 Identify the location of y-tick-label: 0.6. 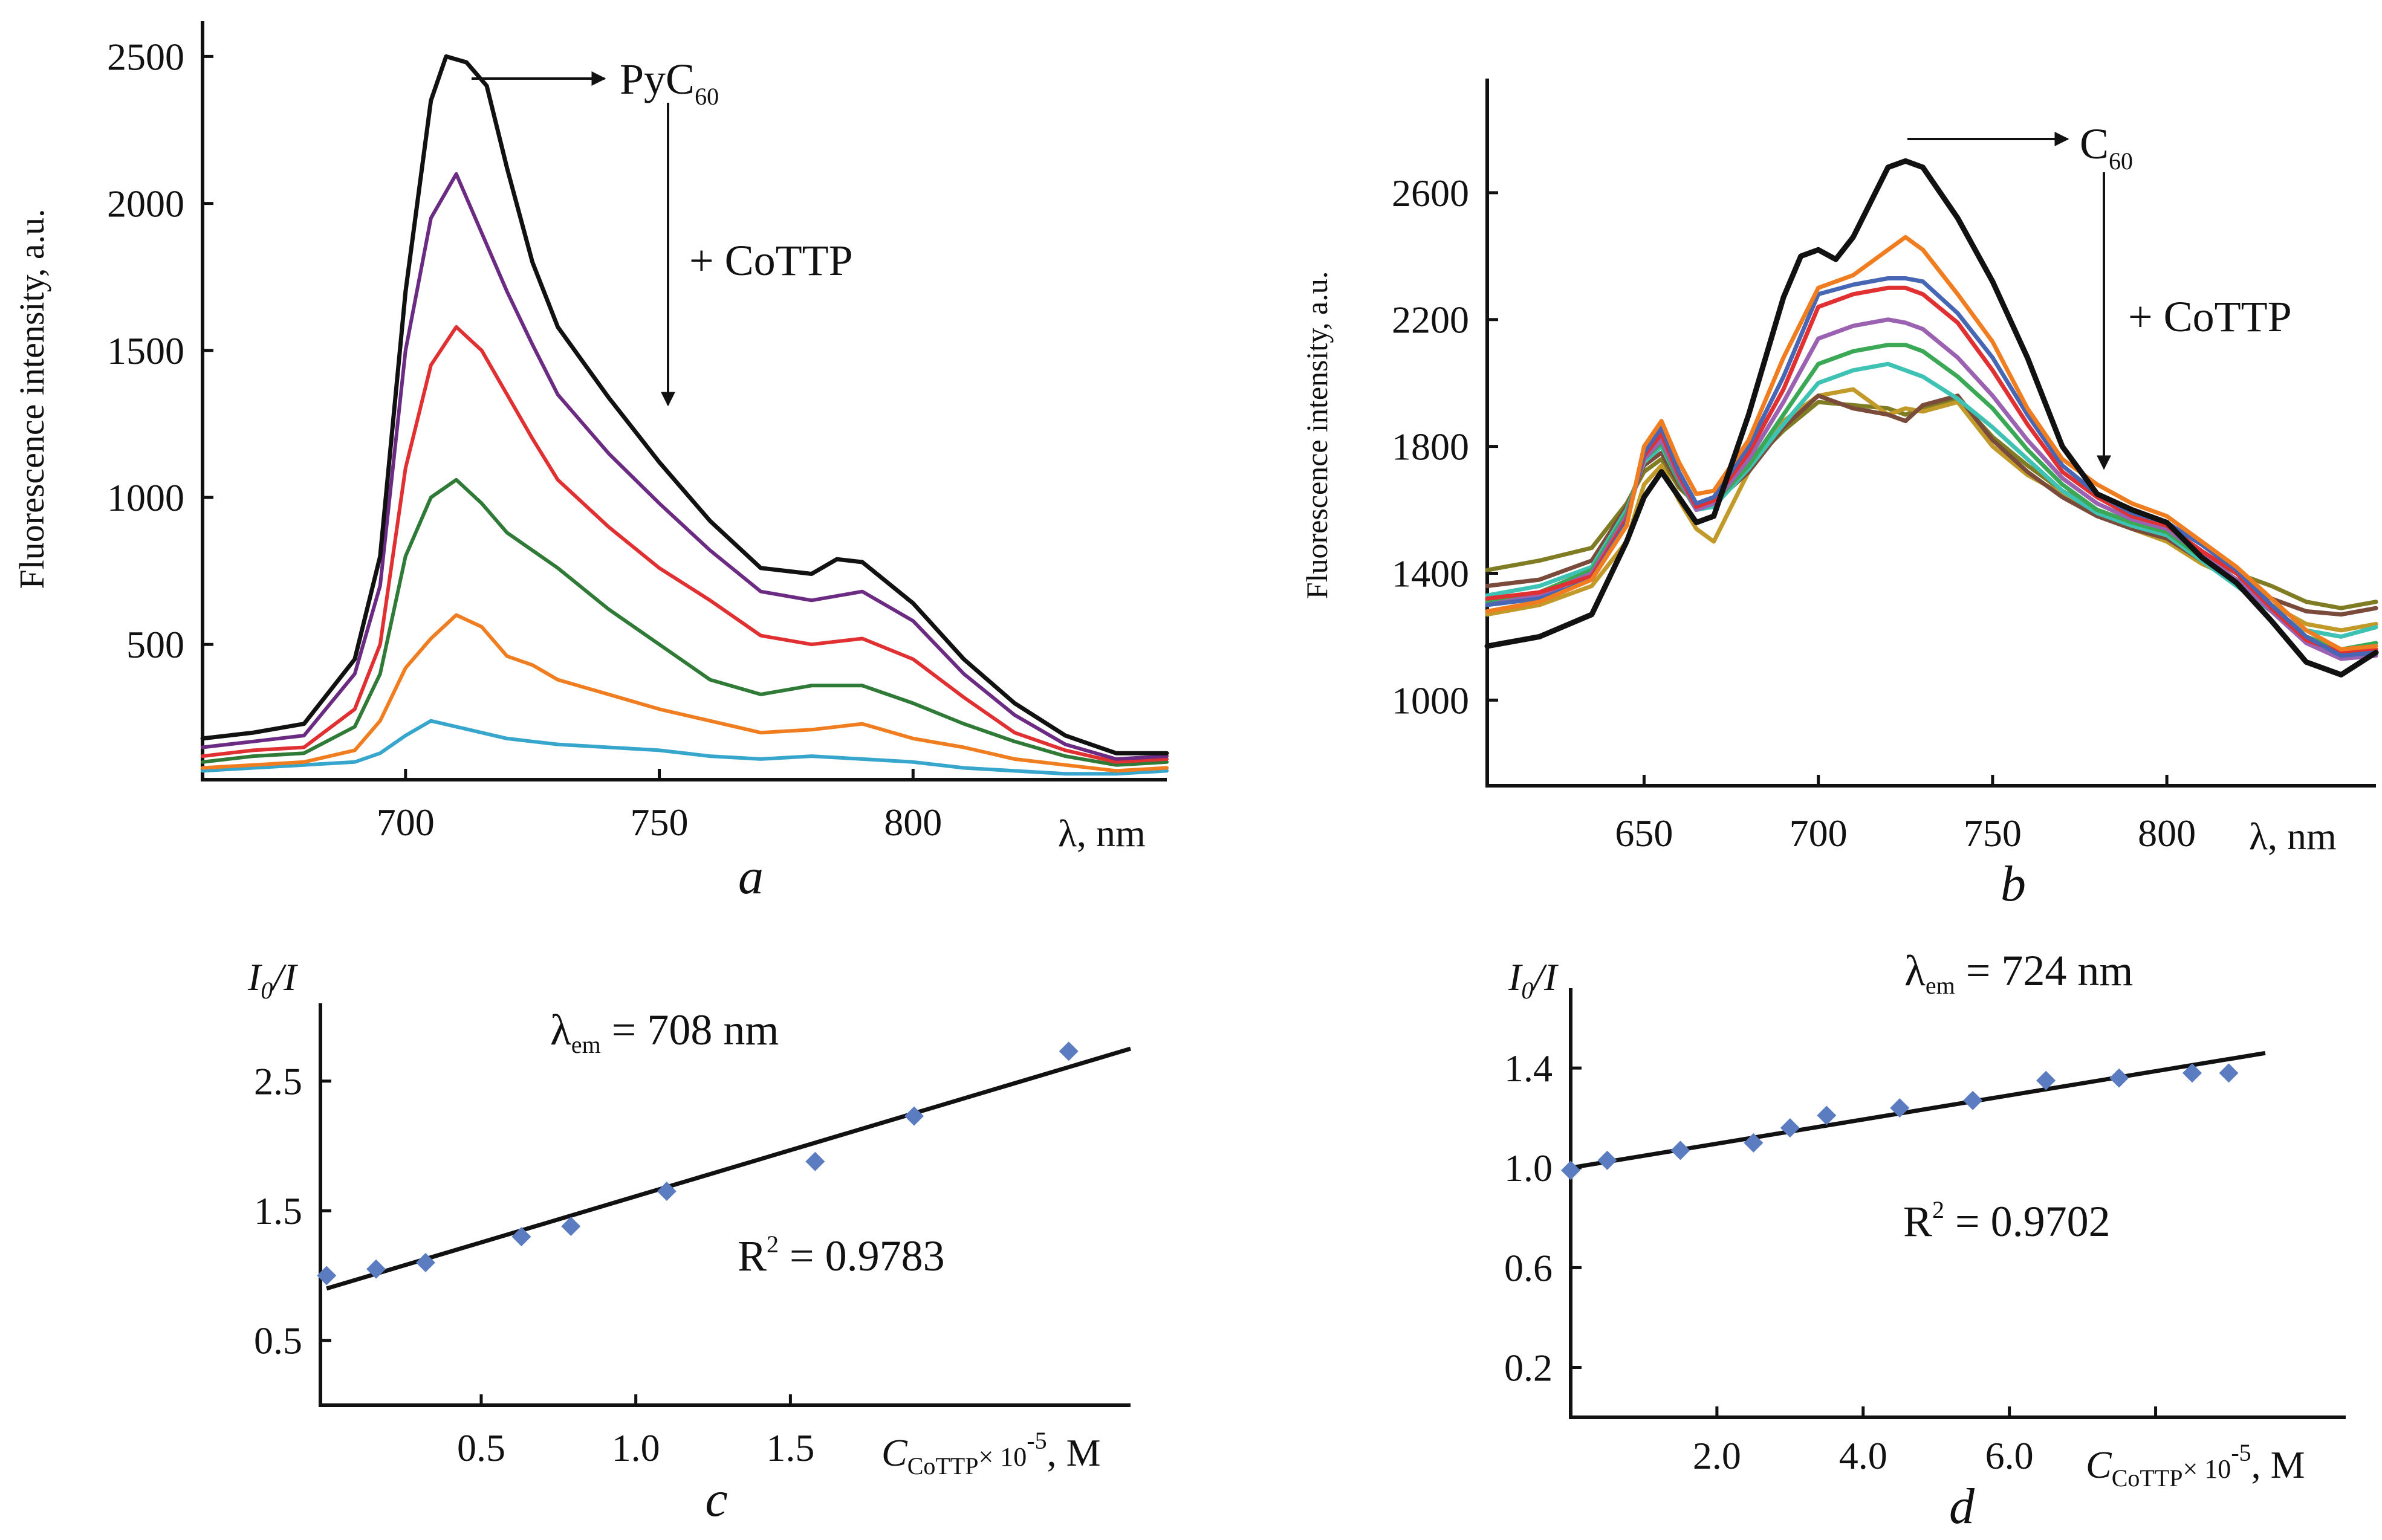
(1528, 1267).